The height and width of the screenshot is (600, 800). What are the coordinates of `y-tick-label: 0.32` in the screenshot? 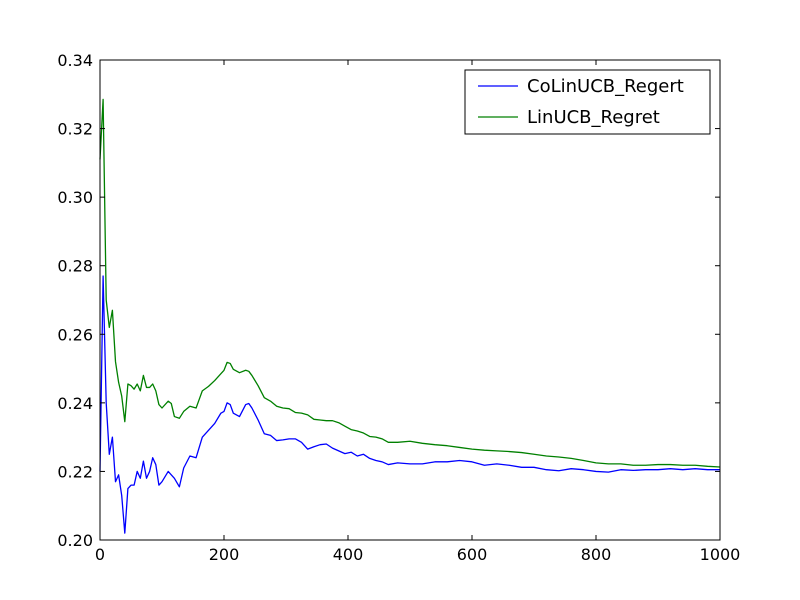 It's located at (75, 129).